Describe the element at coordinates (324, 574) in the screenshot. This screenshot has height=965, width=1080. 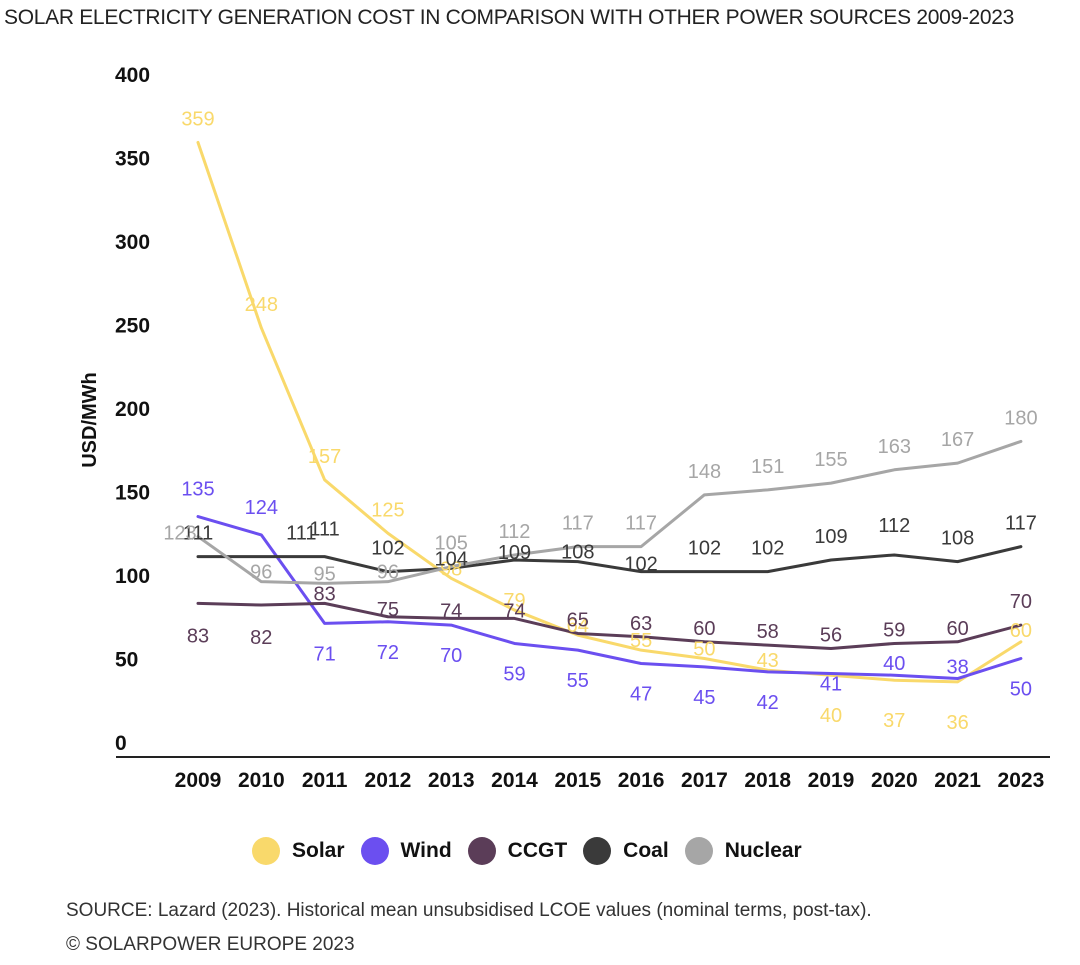
I see `data-label-nuclear: 95` at that location.